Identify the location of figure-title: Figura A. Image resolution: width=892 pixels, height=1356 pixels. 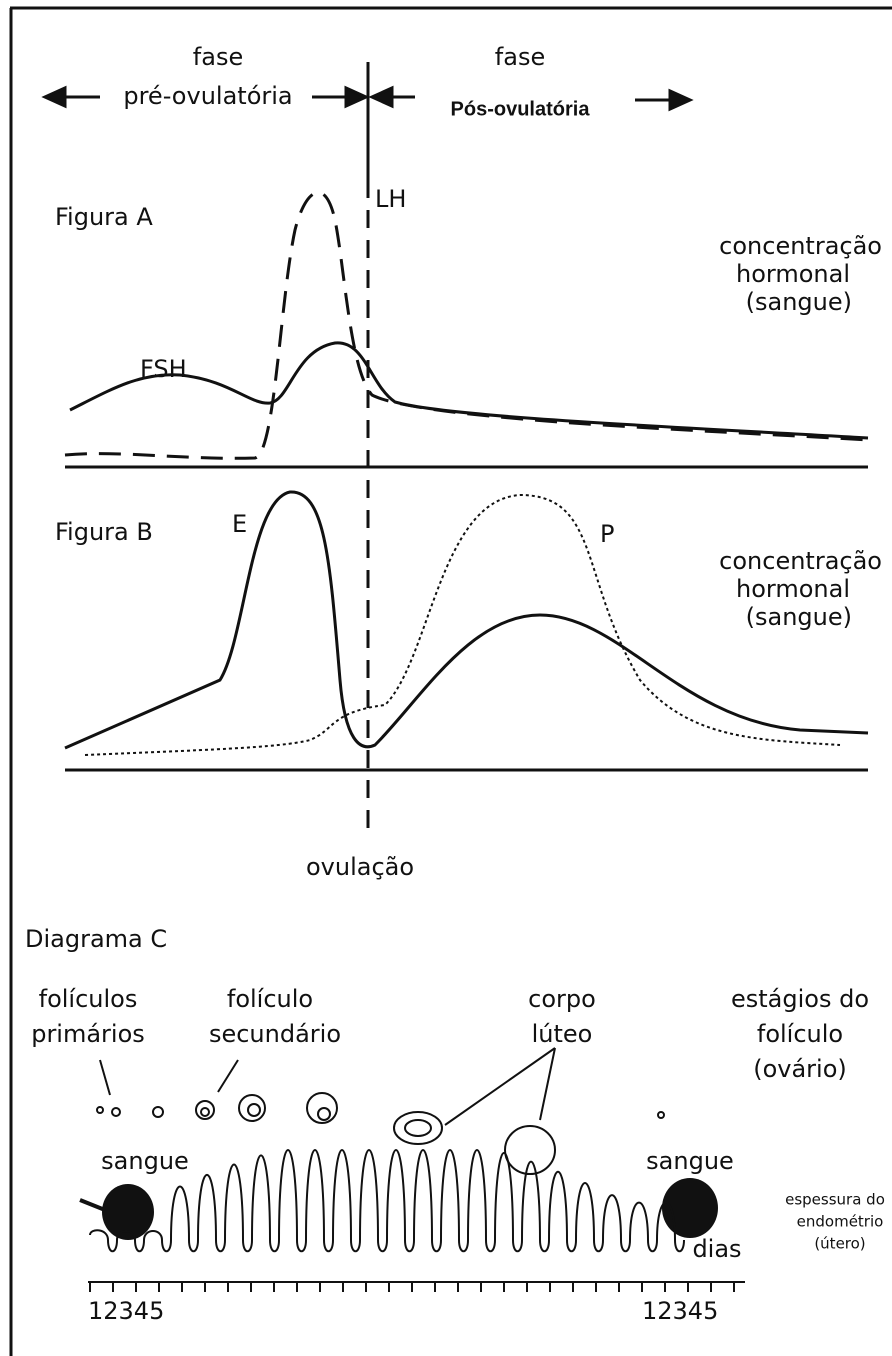
(104, 217).